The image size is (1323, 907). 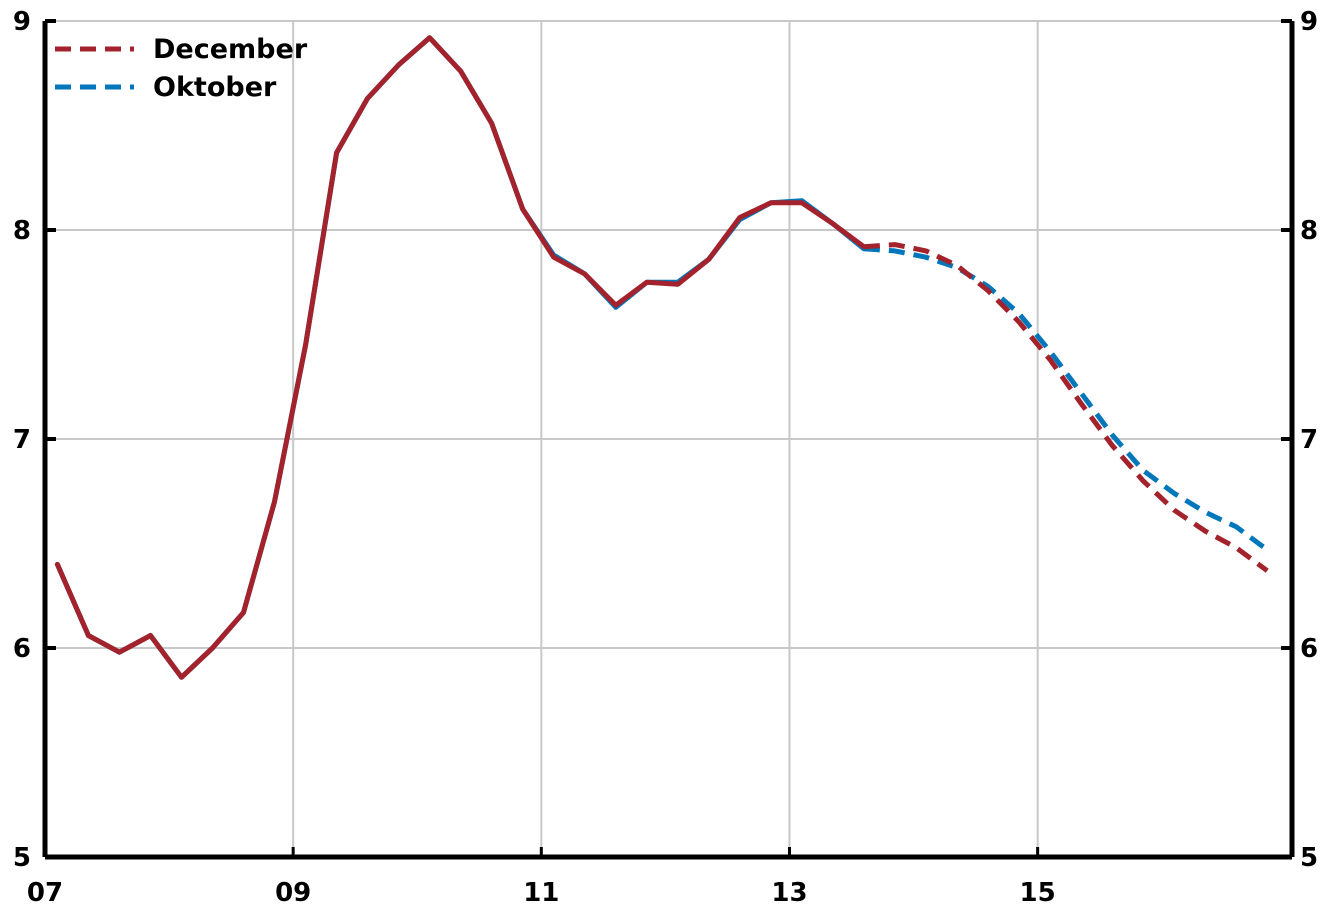 I want to click on series-forecast-oktober, so click(x=1065, y=399).